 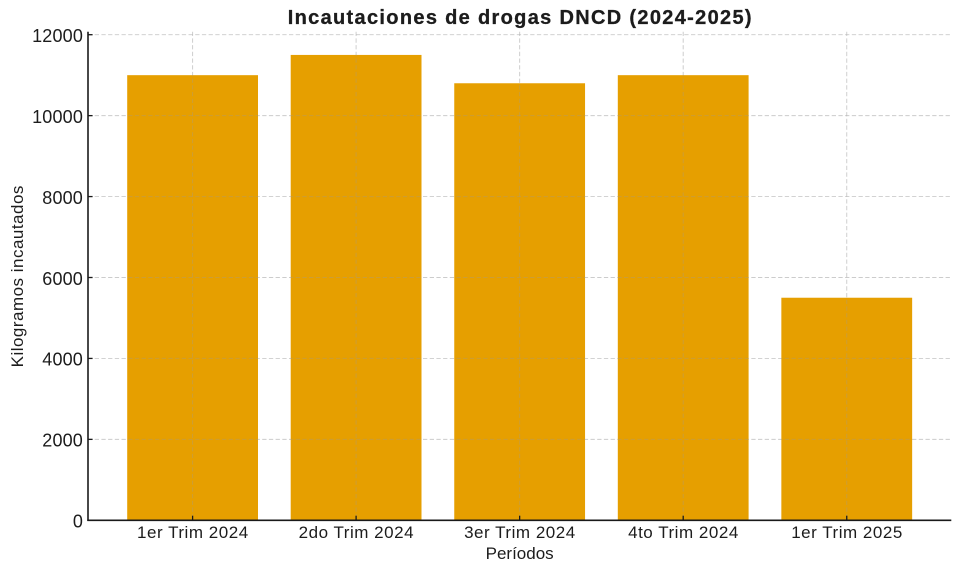 I want to click on svg-text: 1er Trim 2024, so click(x=193, y=532).